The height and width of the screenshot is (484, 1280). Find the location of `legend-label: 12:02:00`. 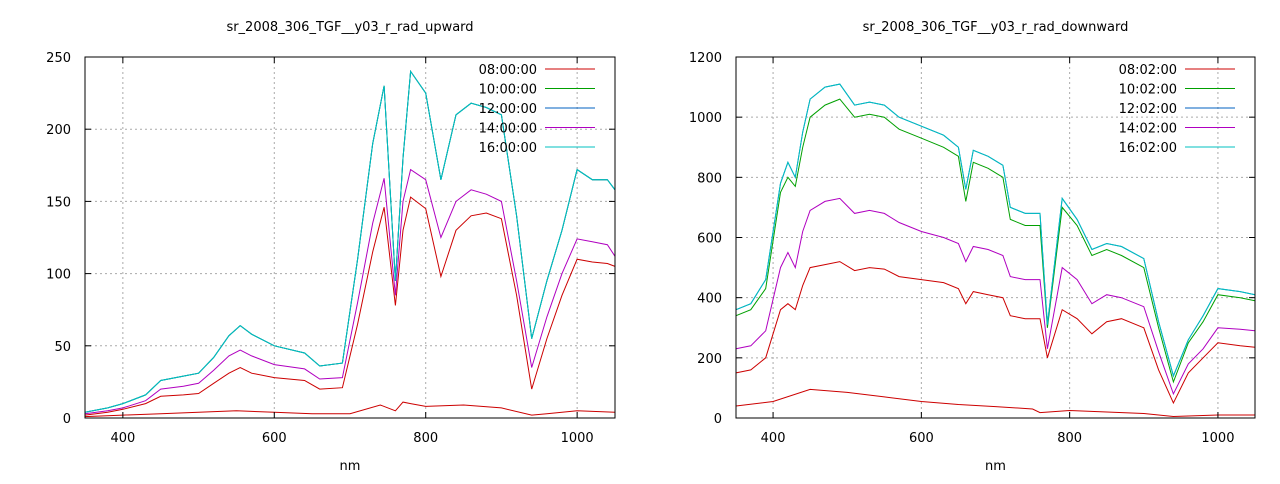

legend-label: 12:02:00 is located at coordinates (1148, 109).